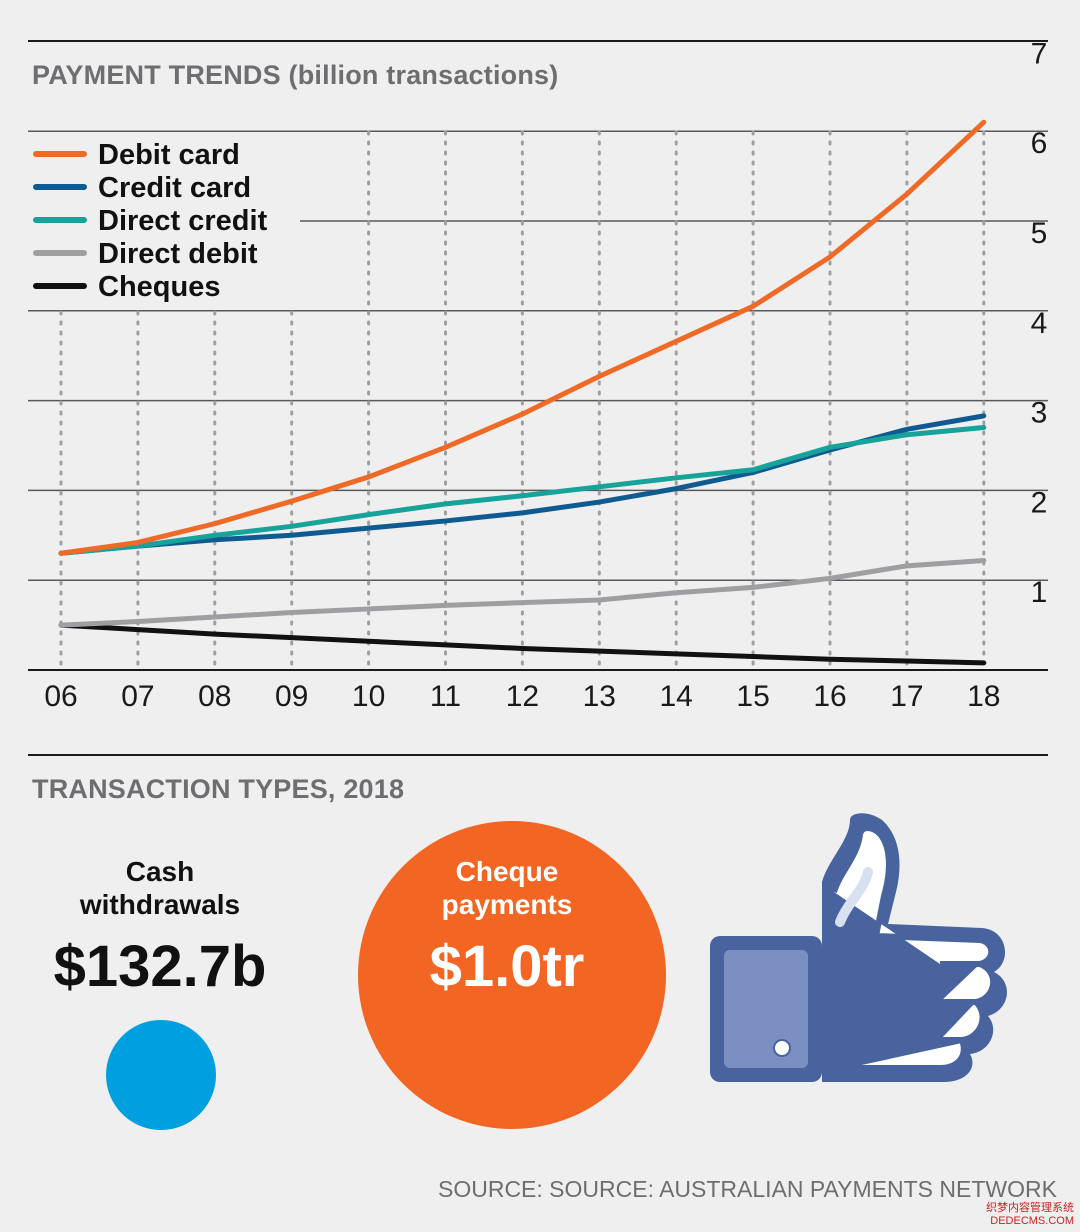 The height and width of the screenshot is (1232, 1080). What do you see at coordinates (1039, 233) in the screenshot?
I see `y-tick-label: 5` at bounding box center [1039, 233].